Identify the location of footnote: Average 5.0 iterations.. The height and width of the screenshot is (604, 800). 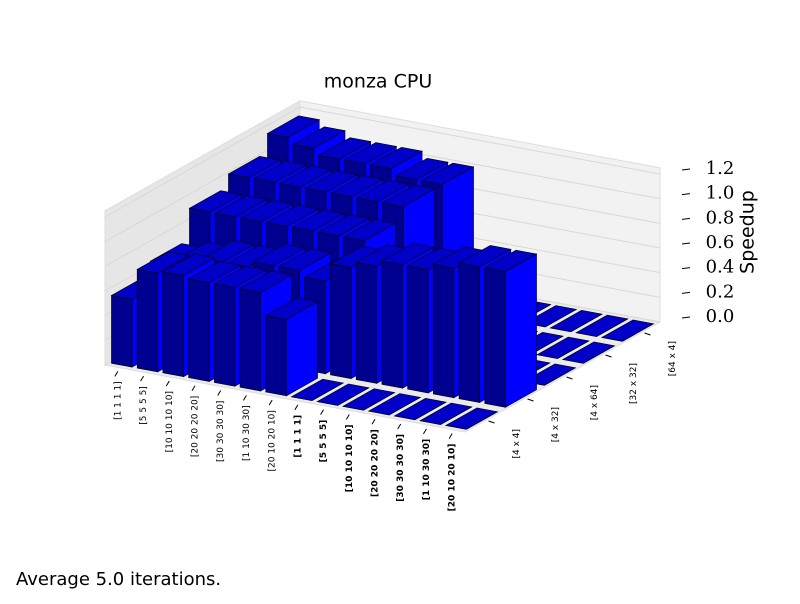
(118, 579).